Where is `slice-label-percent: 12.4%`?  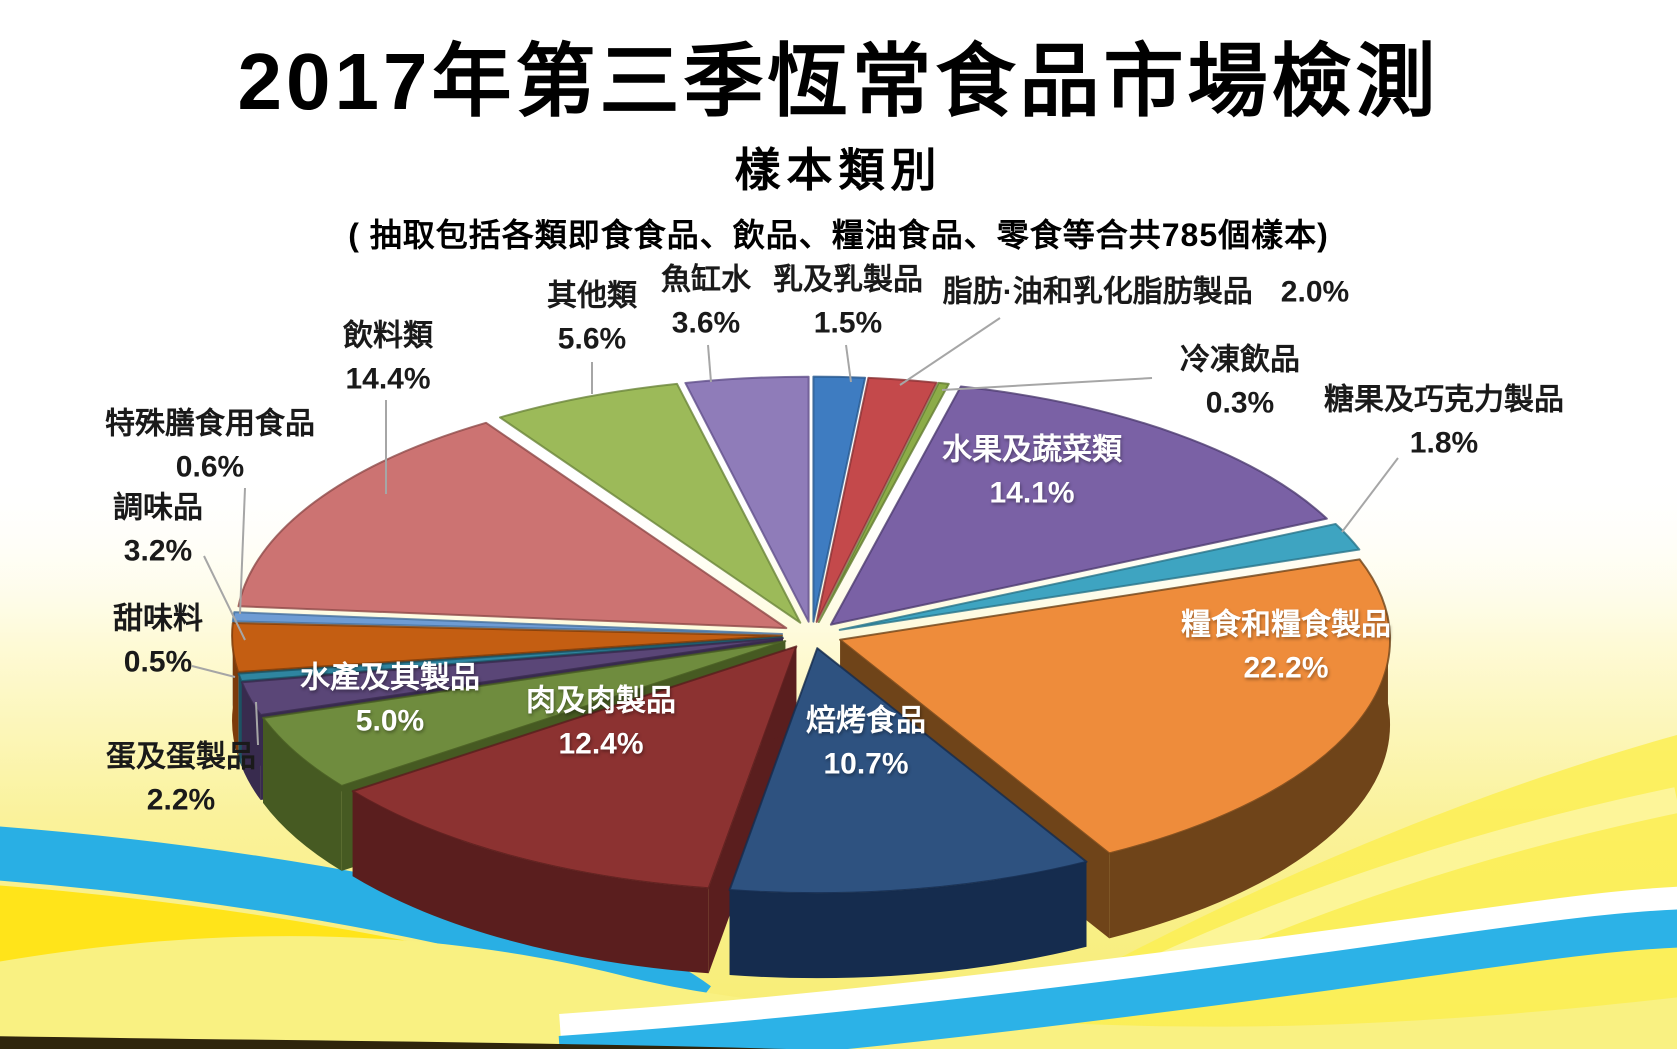
slice-label-percent: 12.4% is located at coordinates (601, 743).